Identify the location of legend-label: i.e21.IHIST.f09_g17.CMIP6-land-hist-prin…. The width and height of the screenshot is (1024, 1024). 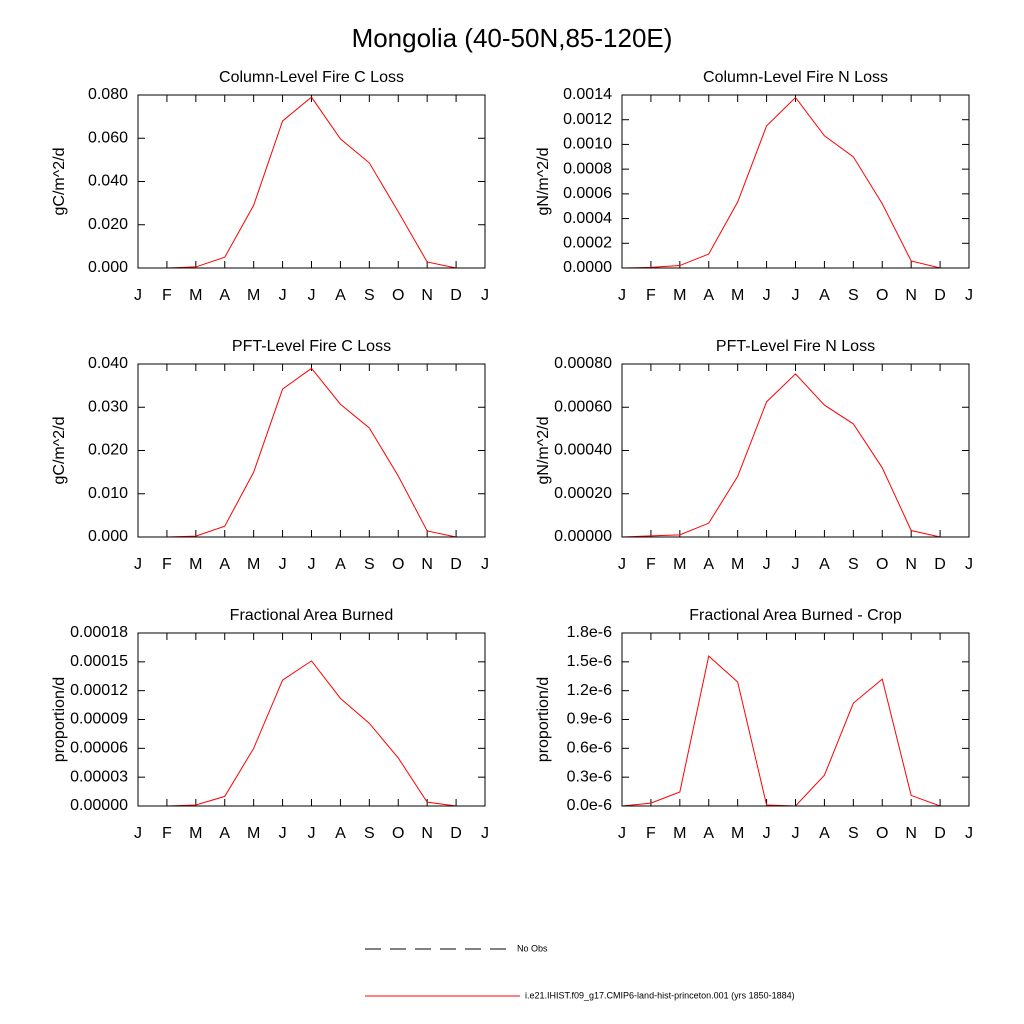
(660, 995).